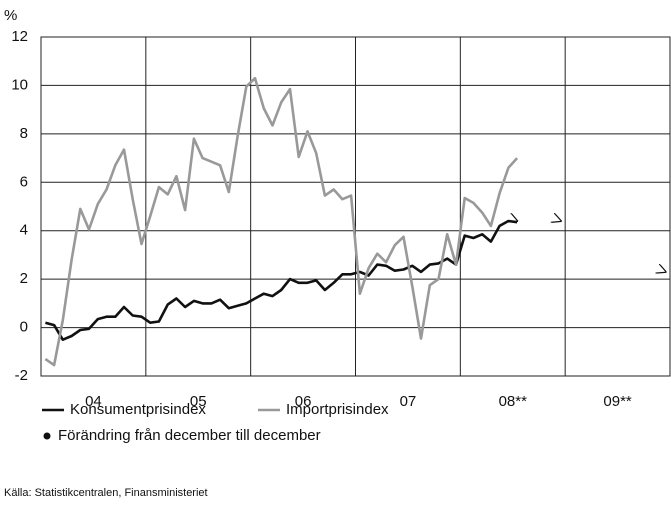 Image resolution: width=671 pixels, height=509 pixels. What do you see at coordinates (47, 436) in the screenshot?
I see `legend-symbol` at bounding box center [47, 436].